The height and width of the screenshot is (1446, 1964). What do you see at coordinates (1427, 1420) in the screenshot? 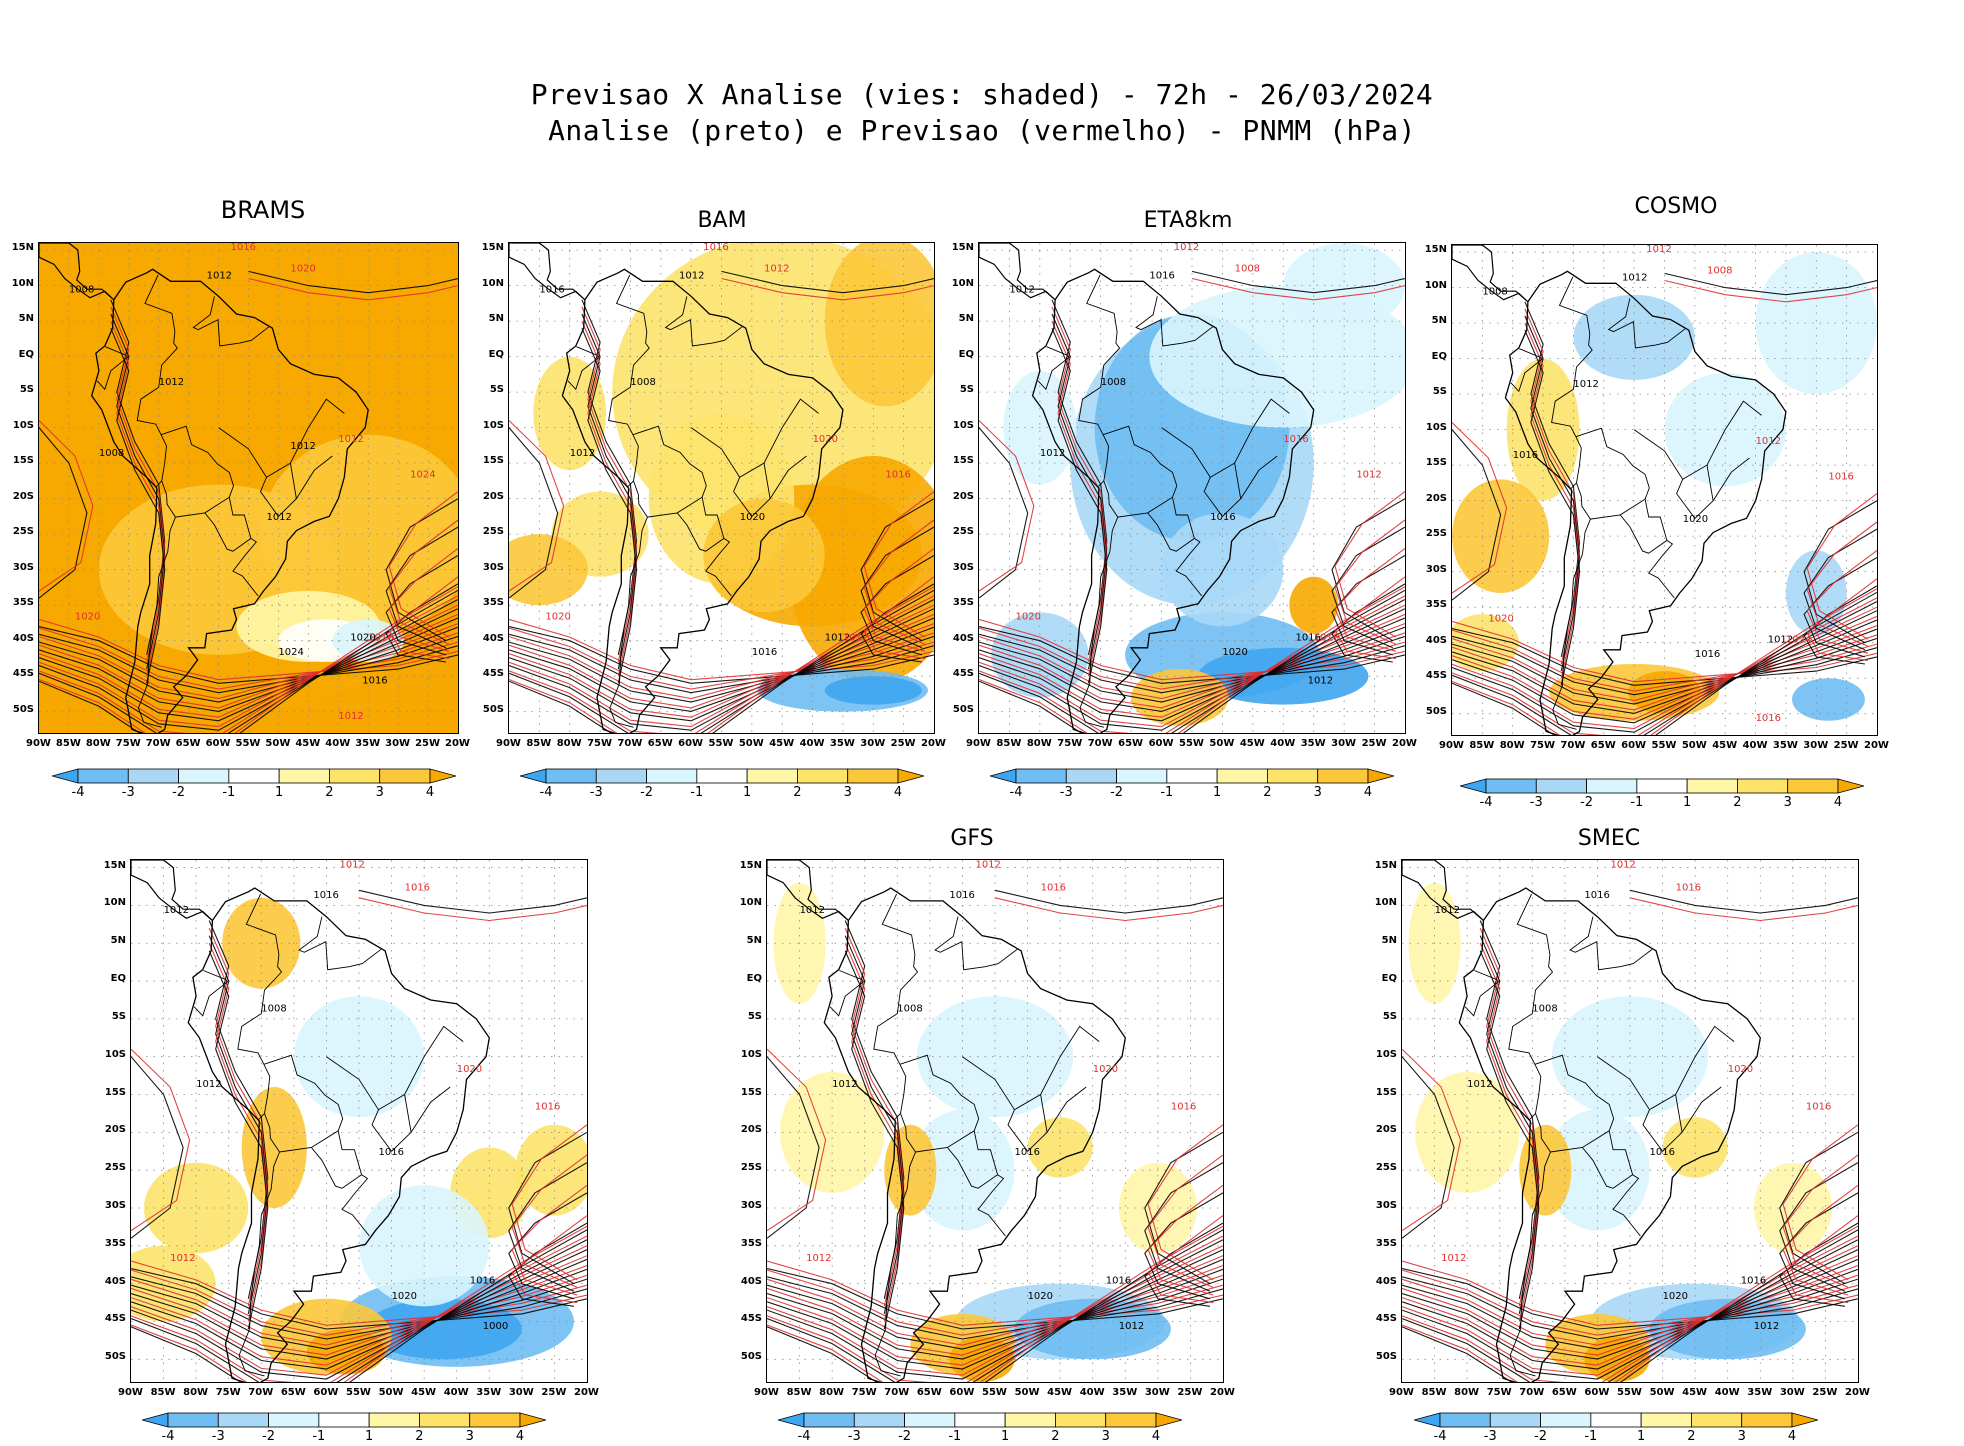
I see `colorbar-extend-low` at bounding box center [1427, 1420].